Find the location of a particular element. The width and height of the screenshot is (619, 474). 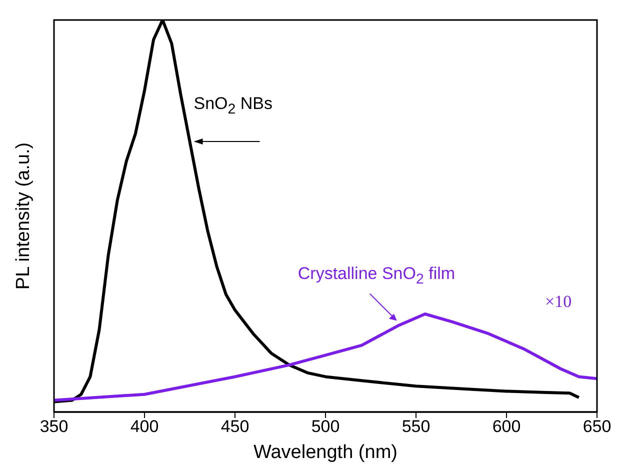

x-tick-label: 400 is located at coordinates (144, 426).